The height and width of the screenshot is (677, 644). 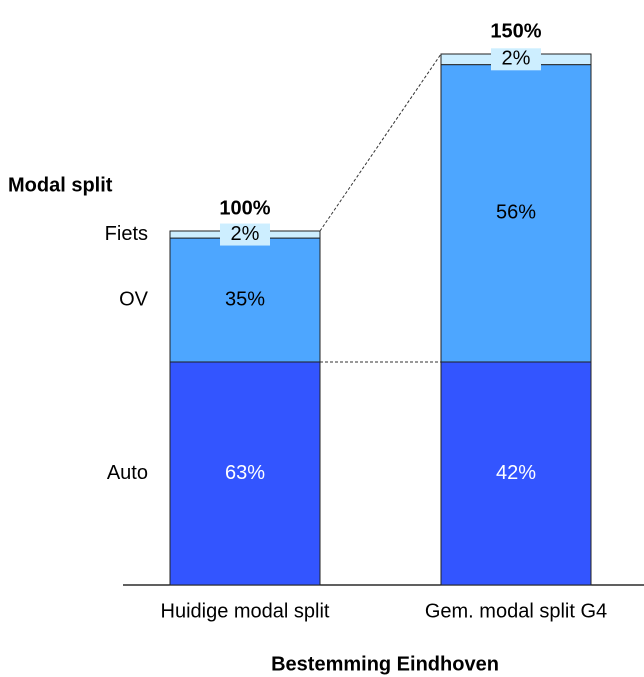 I want to click on data-label: 35%, so click(x=245, y=299).